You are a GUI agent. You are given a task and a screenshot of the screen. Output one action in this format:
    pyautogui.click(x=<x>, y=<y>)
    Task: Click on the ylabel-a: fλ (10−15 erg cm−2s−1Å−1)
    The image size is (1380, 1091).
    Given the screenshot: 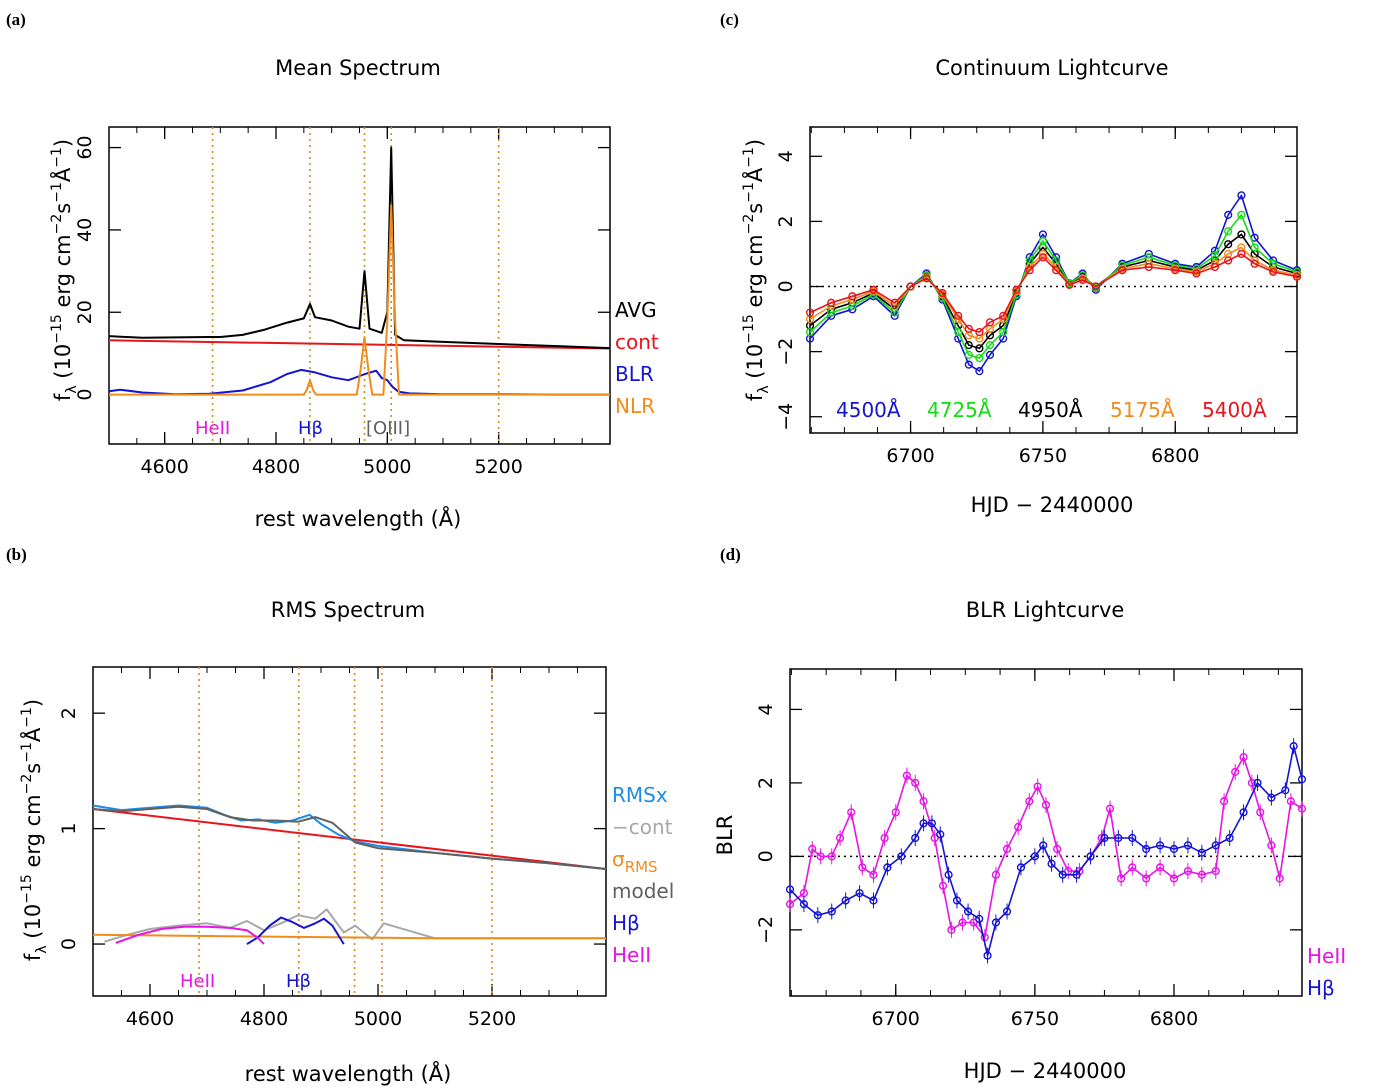 What is the action you would take?
    pyautogui.click(x=64, y=270)
    